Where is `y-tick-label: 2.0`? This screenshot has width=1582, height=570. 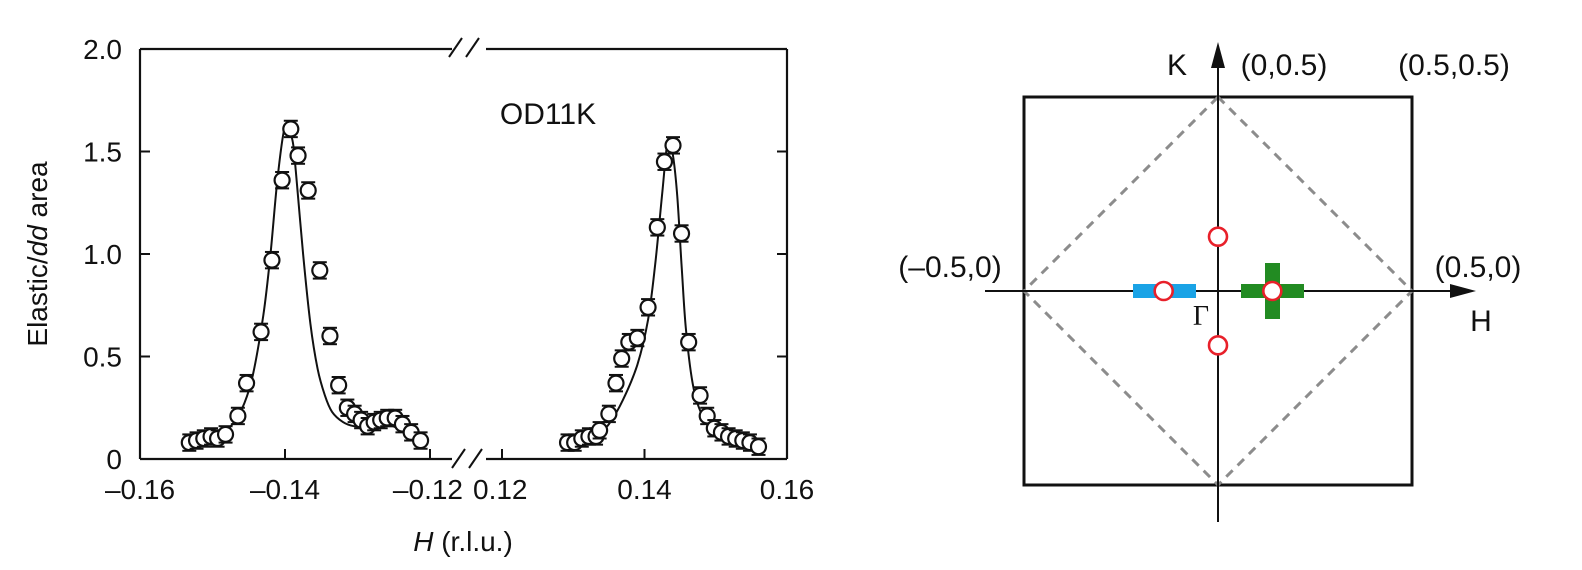 y-tick-label: 2.0 is located at coordinates (102, 49).